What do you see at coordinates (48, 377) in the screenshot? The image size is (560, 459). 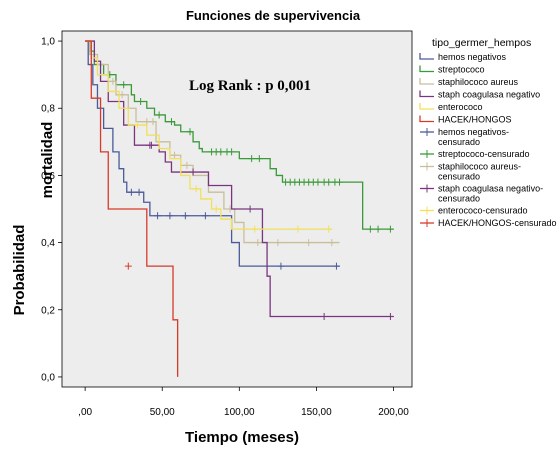 I see `y-tick-label: 0,0` at bounding box center [48, 377].